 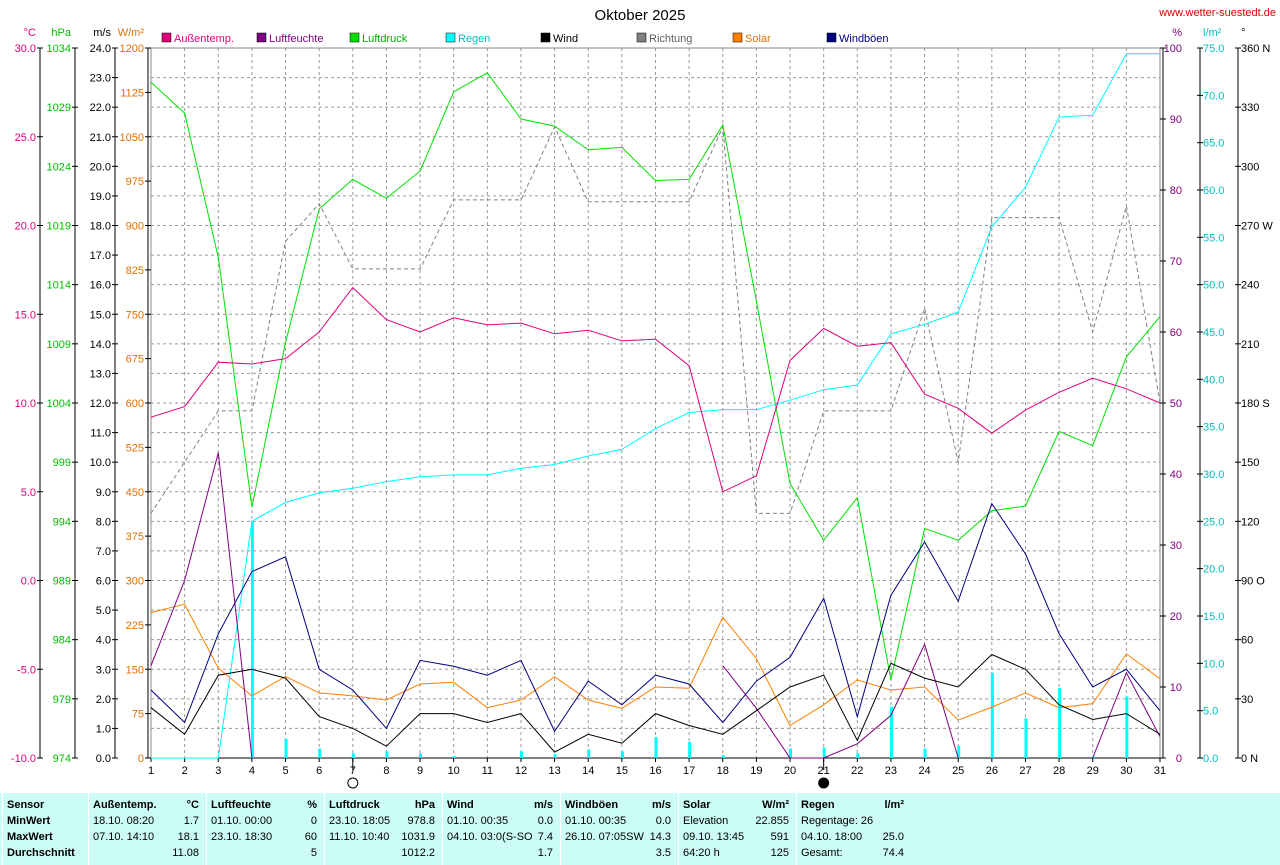 What do you see at coordinates (701, 853) in the screenshot?
I see `stats-cell-time: 64:20 h` at bounding box center [701, 853].